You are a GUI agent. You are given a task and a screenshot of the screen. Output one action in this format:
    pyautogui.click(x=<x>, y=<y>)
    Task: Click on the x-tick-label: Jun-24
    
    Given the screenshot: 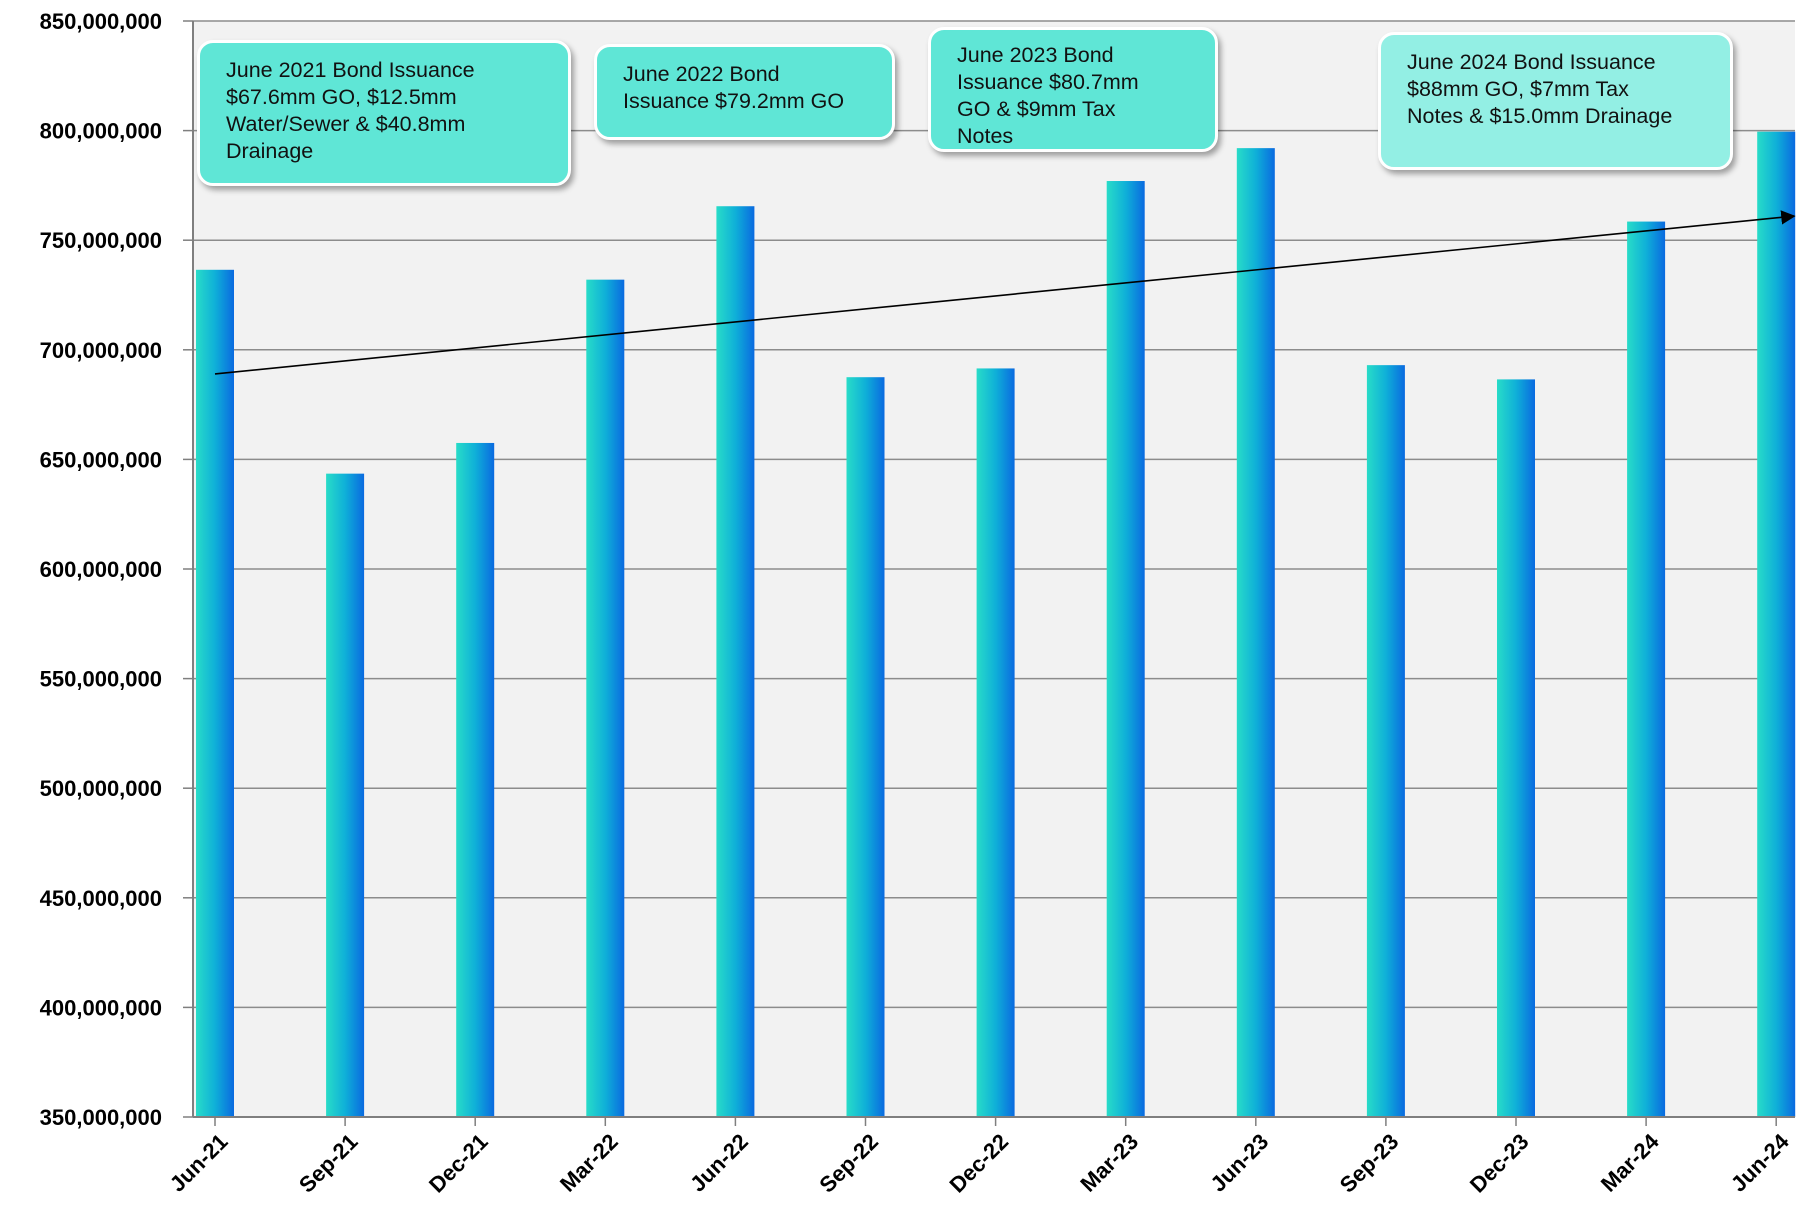 What is the action you would take?
    pyautogui.click(x=1760, y=1162)
    